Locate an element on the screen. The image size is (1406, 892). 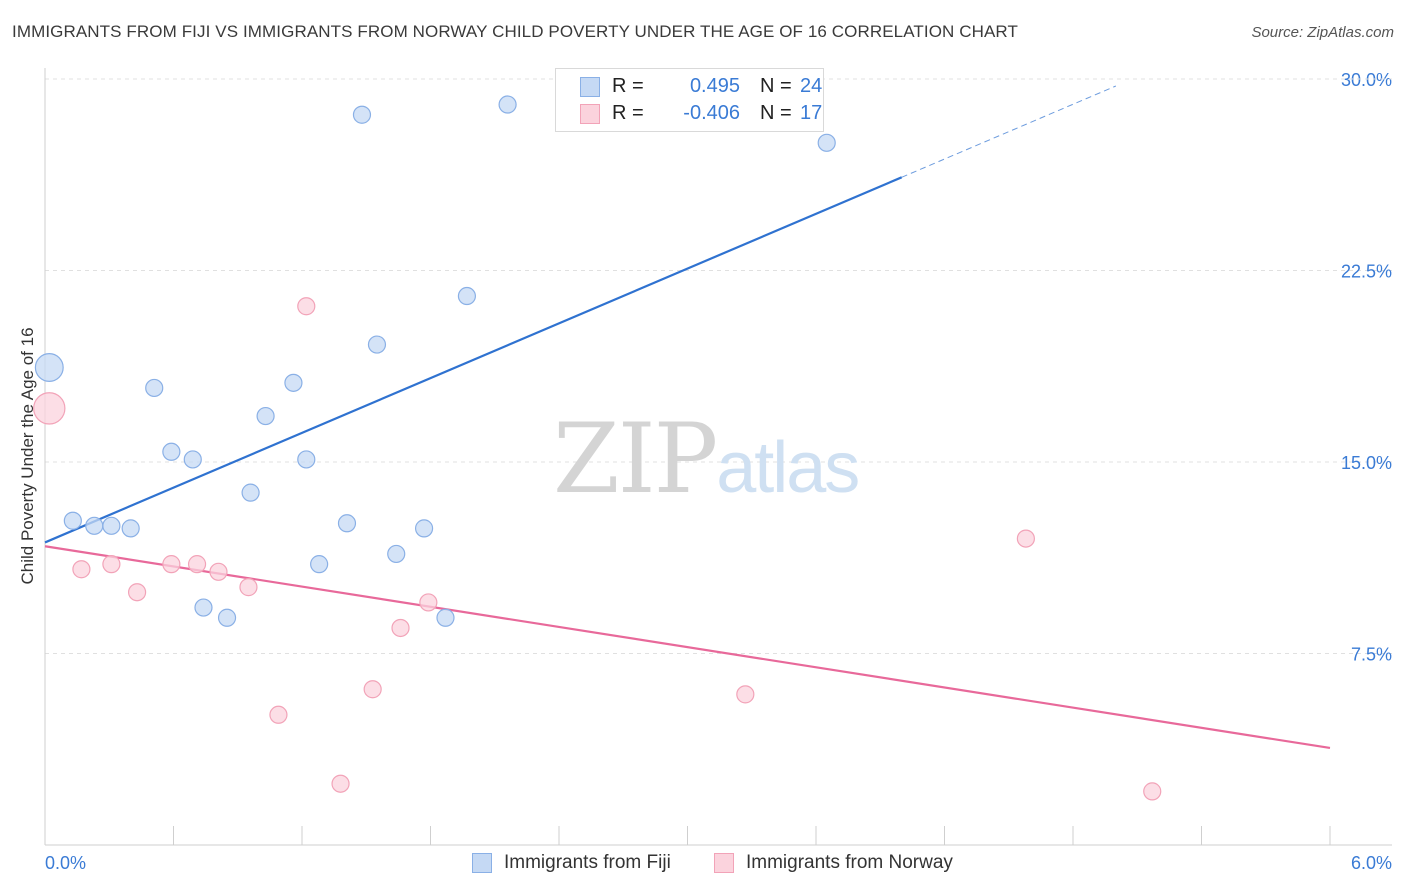
norway-n-label: N = is located at coordinates (776, 113).